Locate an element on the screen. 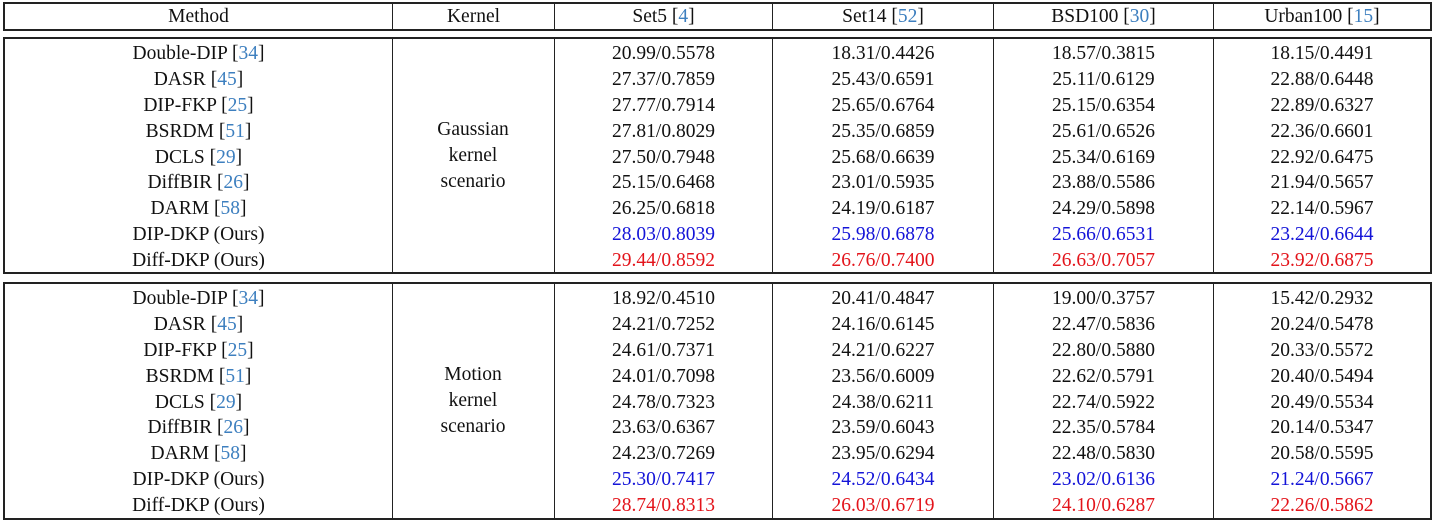 The width and height of the screenshot is (1436, 524). method-cell: DASR [45] is located at coordinates (198, 324).